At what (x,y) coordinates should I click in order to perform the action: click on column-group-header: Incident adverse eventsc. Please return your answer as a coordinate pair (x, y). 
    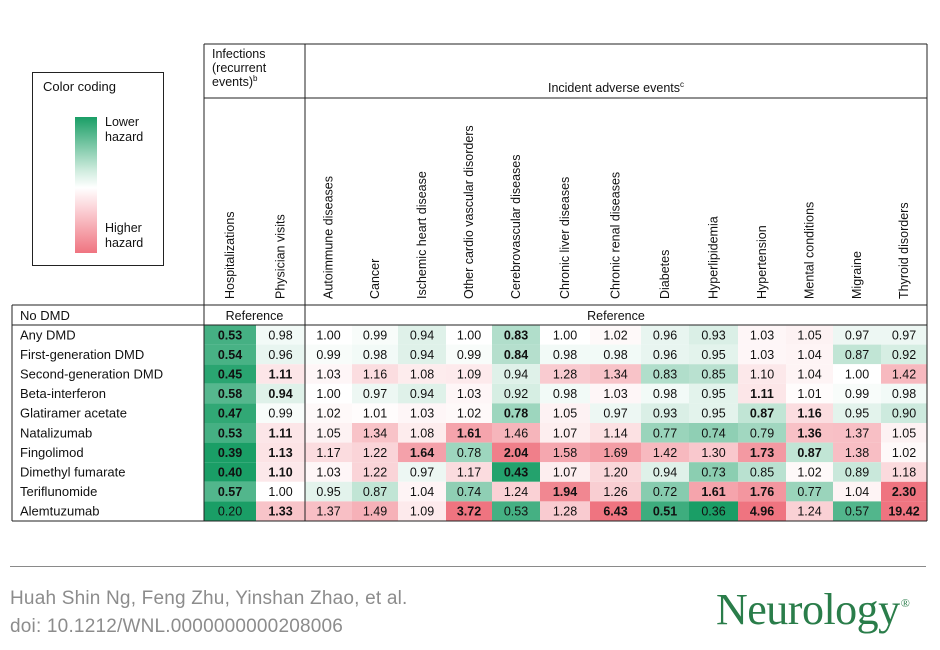
    Looking at the image, I should click on (616, 87).